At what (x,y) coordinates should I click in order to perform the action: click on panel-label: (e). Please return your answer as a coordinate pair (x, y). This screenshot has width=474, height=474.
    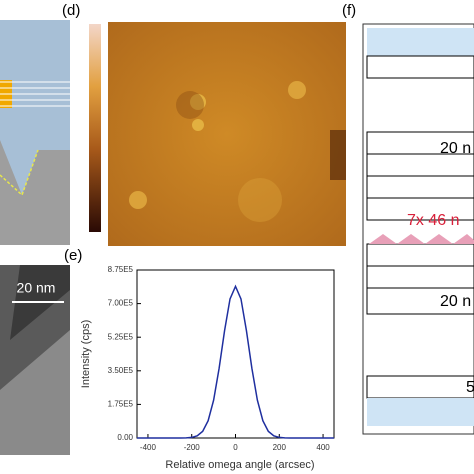
    Looking at the image, I should click on (73, 255).